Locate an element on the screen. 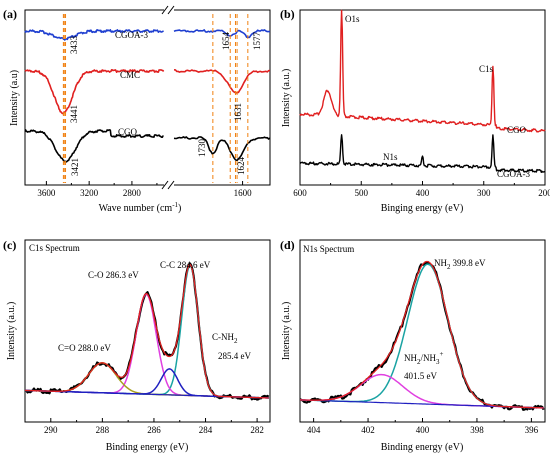 This screenshot has width=550, height=456. component-label-co: C-O 286.3 eV is located at coordinates (113, 275).